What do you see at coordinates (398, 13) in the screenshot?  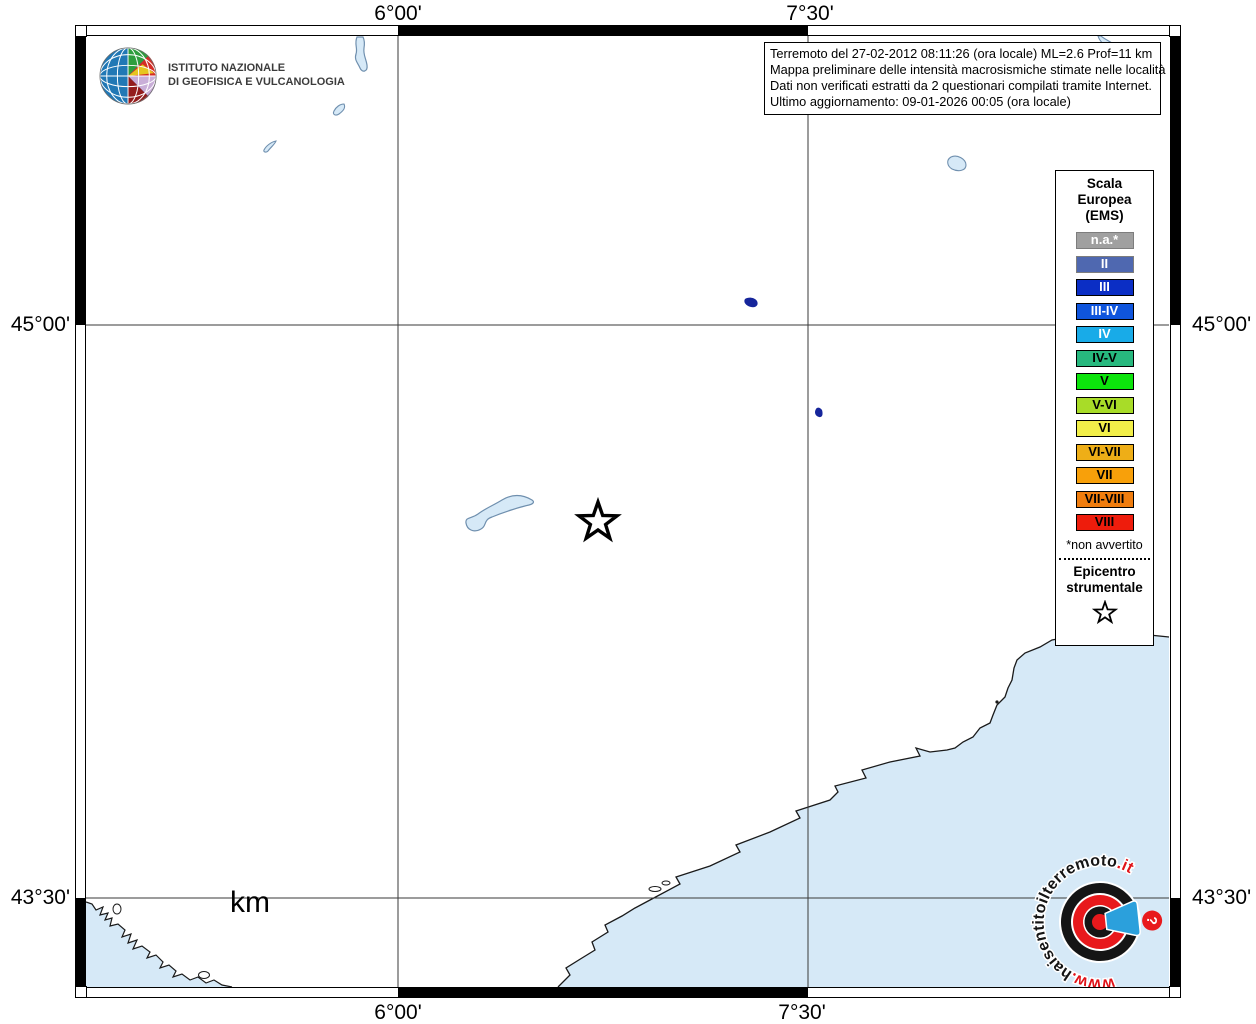 I see `axis-label-top-6: 6°00'` at bounding box center [398, 13].